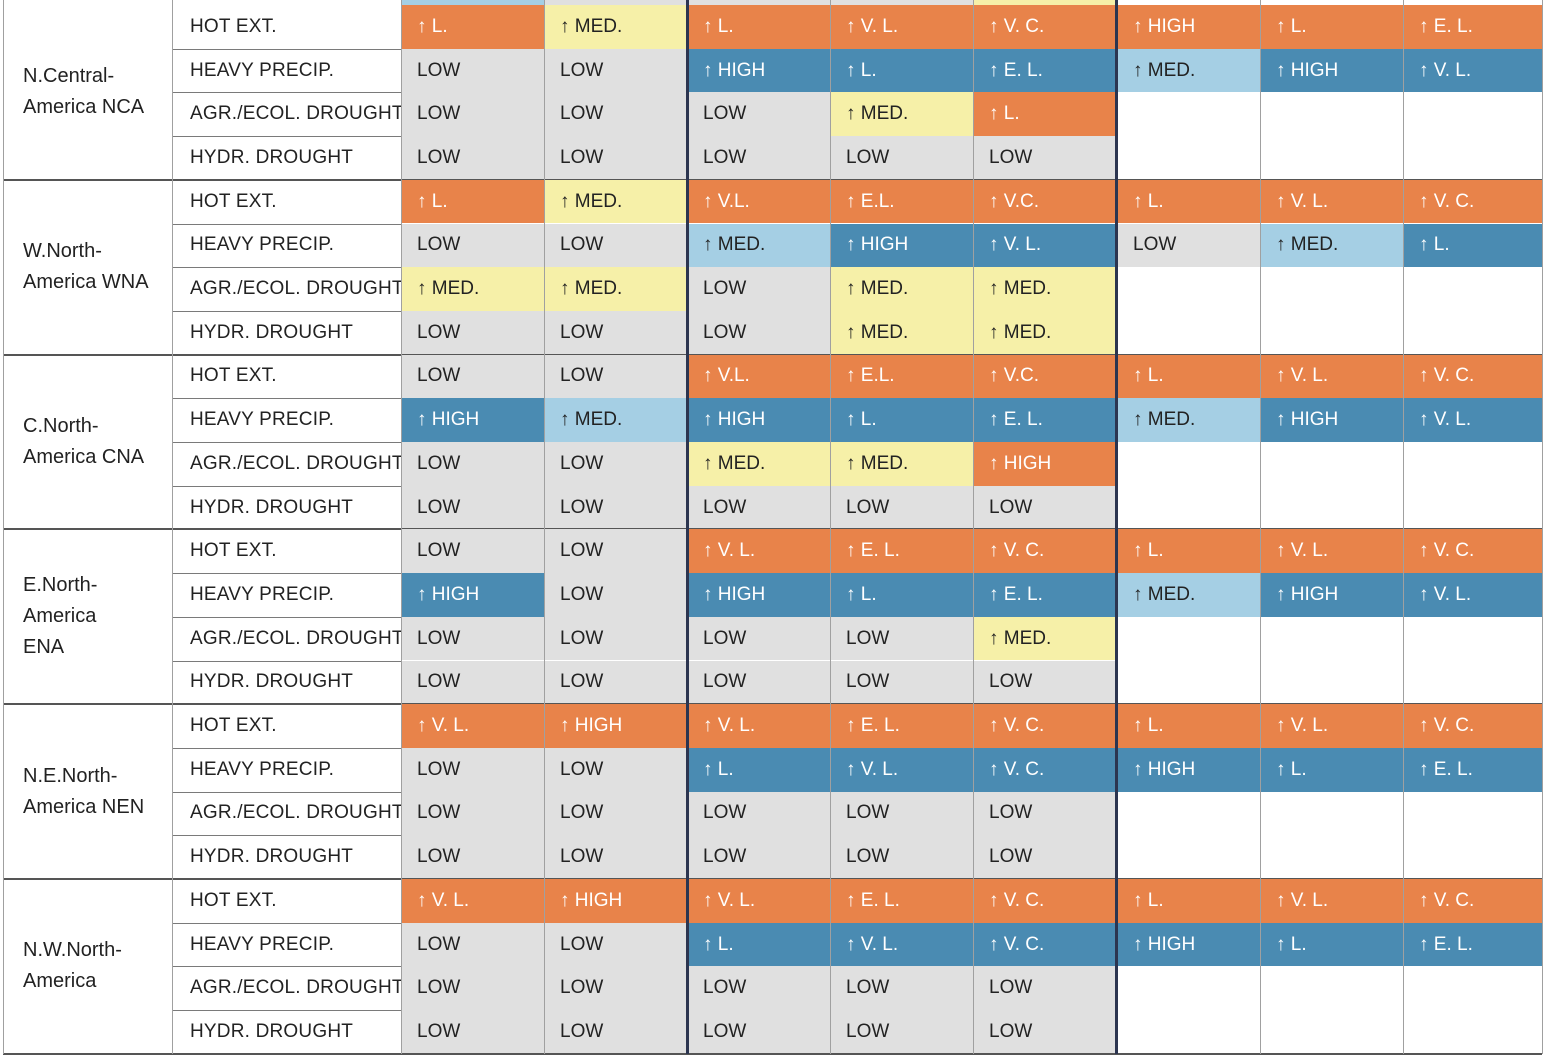 This screenshot has height=1058, width=1546. I want to click on region-label: C.North- America CNA, so click(84, 441).